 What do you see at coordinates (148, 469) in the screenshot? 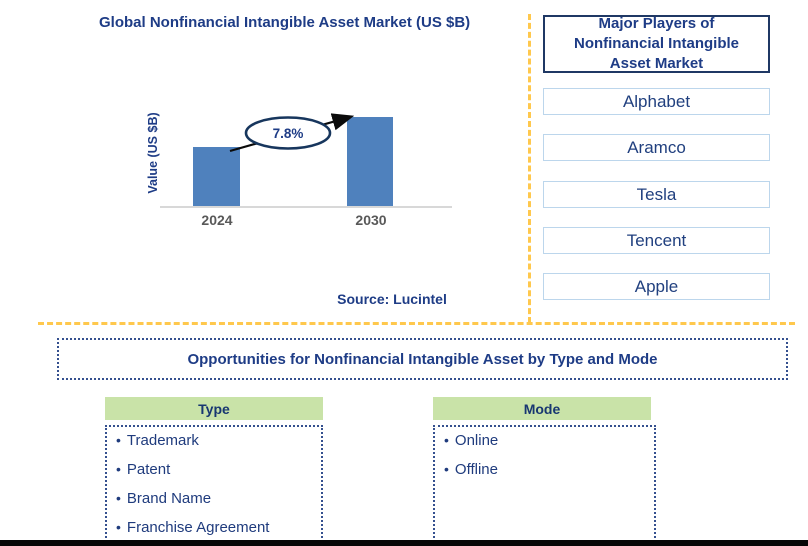
I see `type-item-label: Patent` at bounding box center [148, 469].